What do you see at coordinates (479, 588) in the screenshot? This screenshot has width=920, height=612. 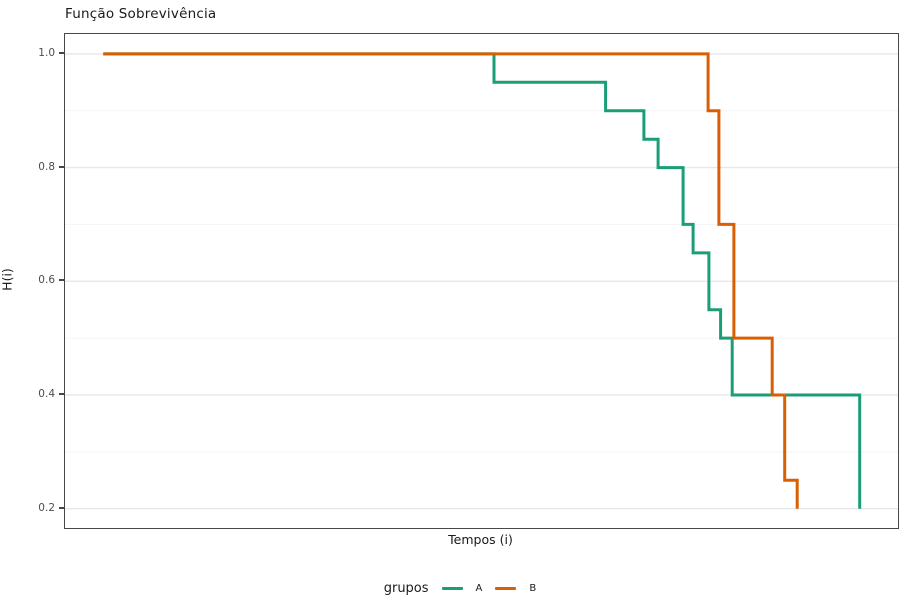 I see `legend-label-a: A` at bounding box center [479, 588].